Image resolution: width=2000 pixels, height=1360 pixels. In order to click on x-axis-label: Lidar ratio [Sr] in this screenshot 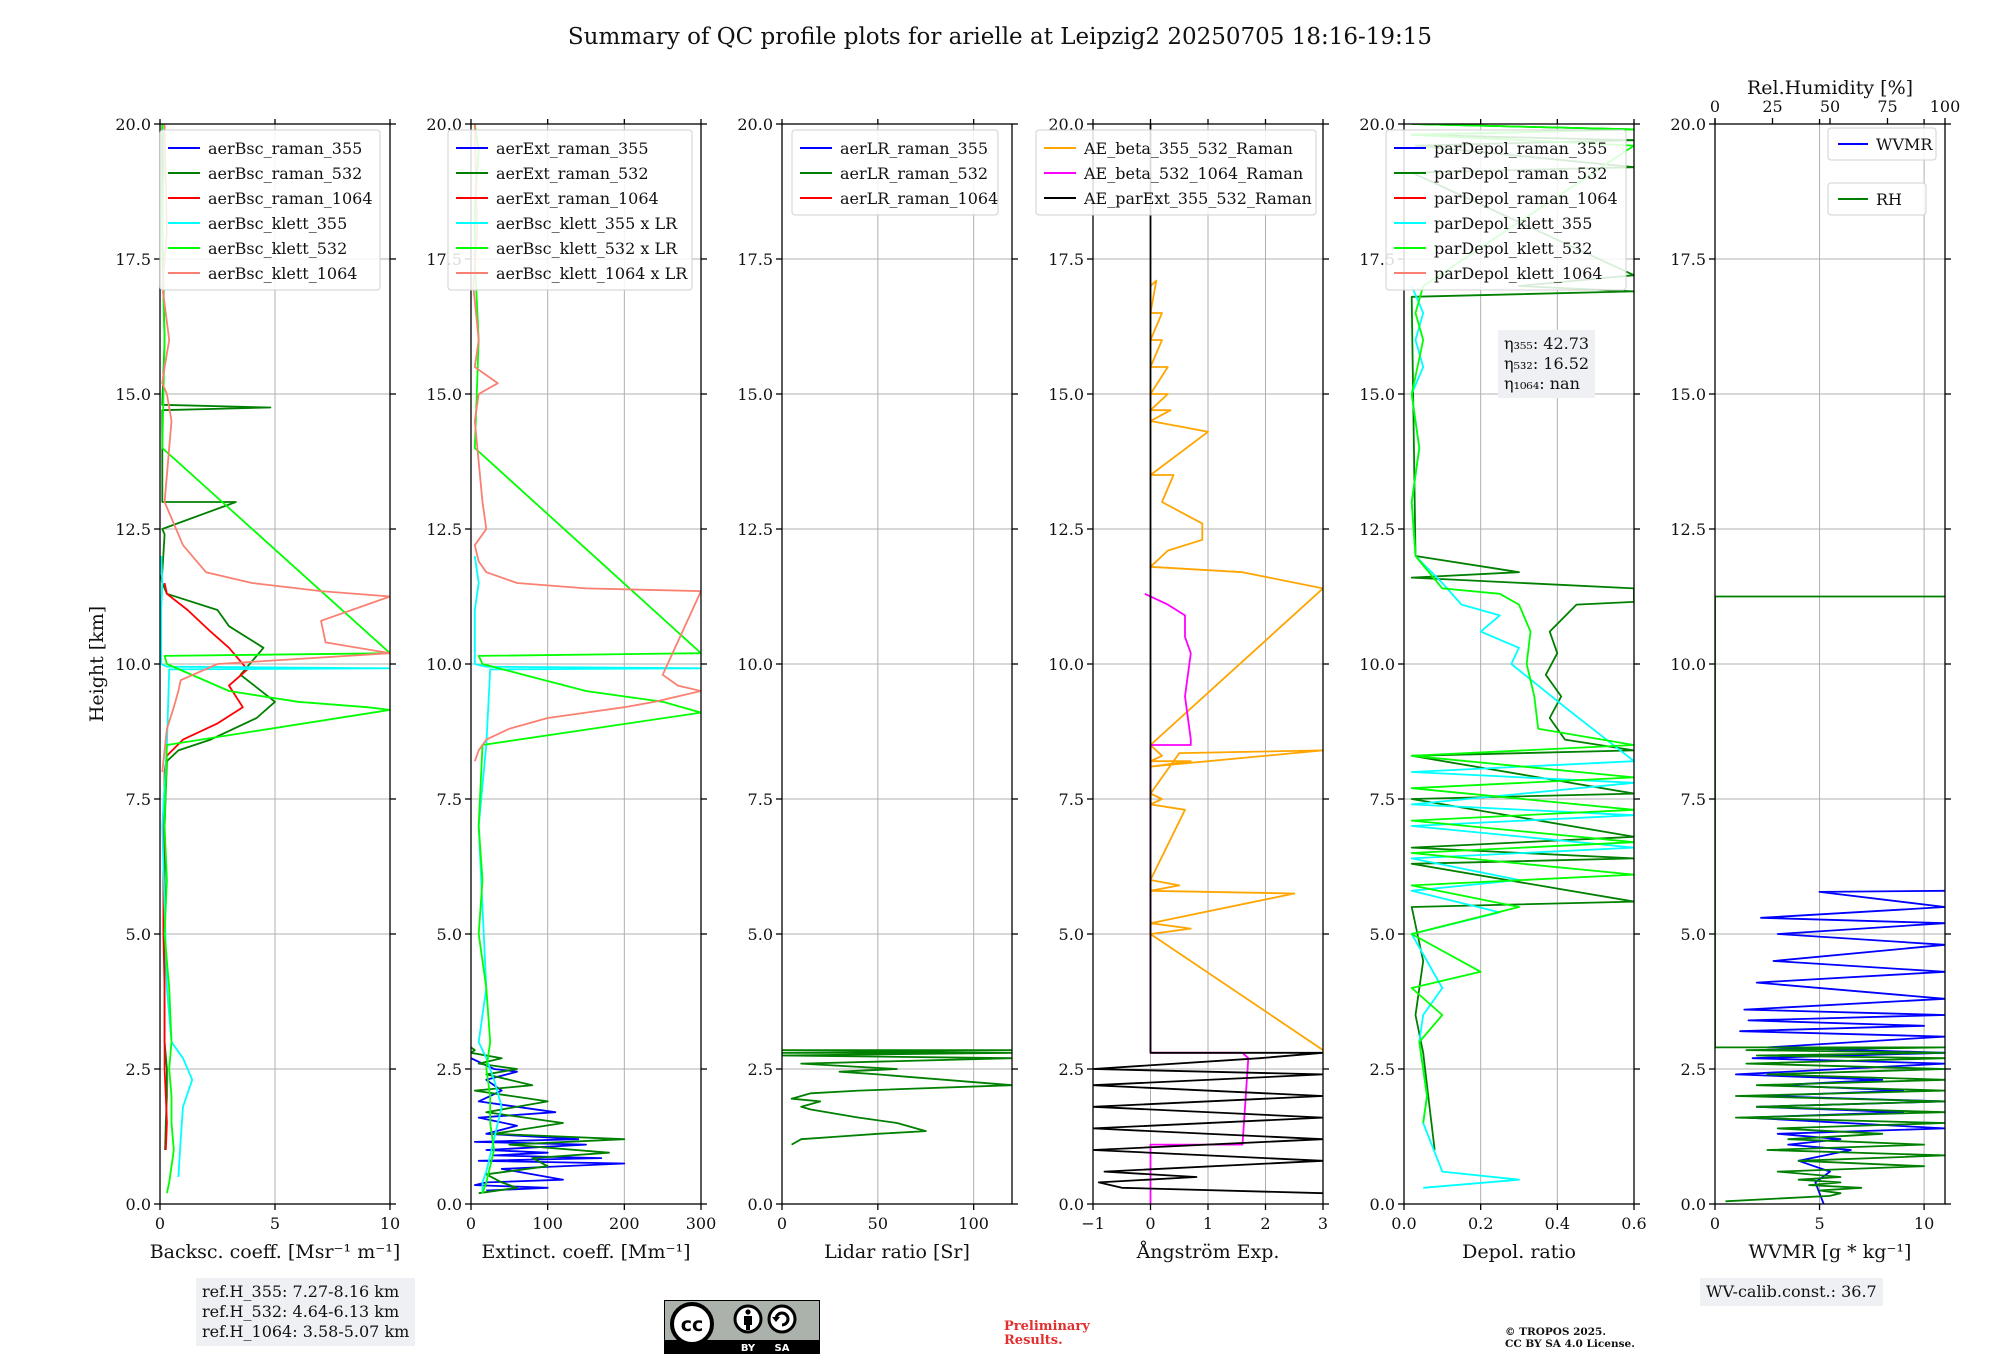, I will do `click(897, 1252)`.